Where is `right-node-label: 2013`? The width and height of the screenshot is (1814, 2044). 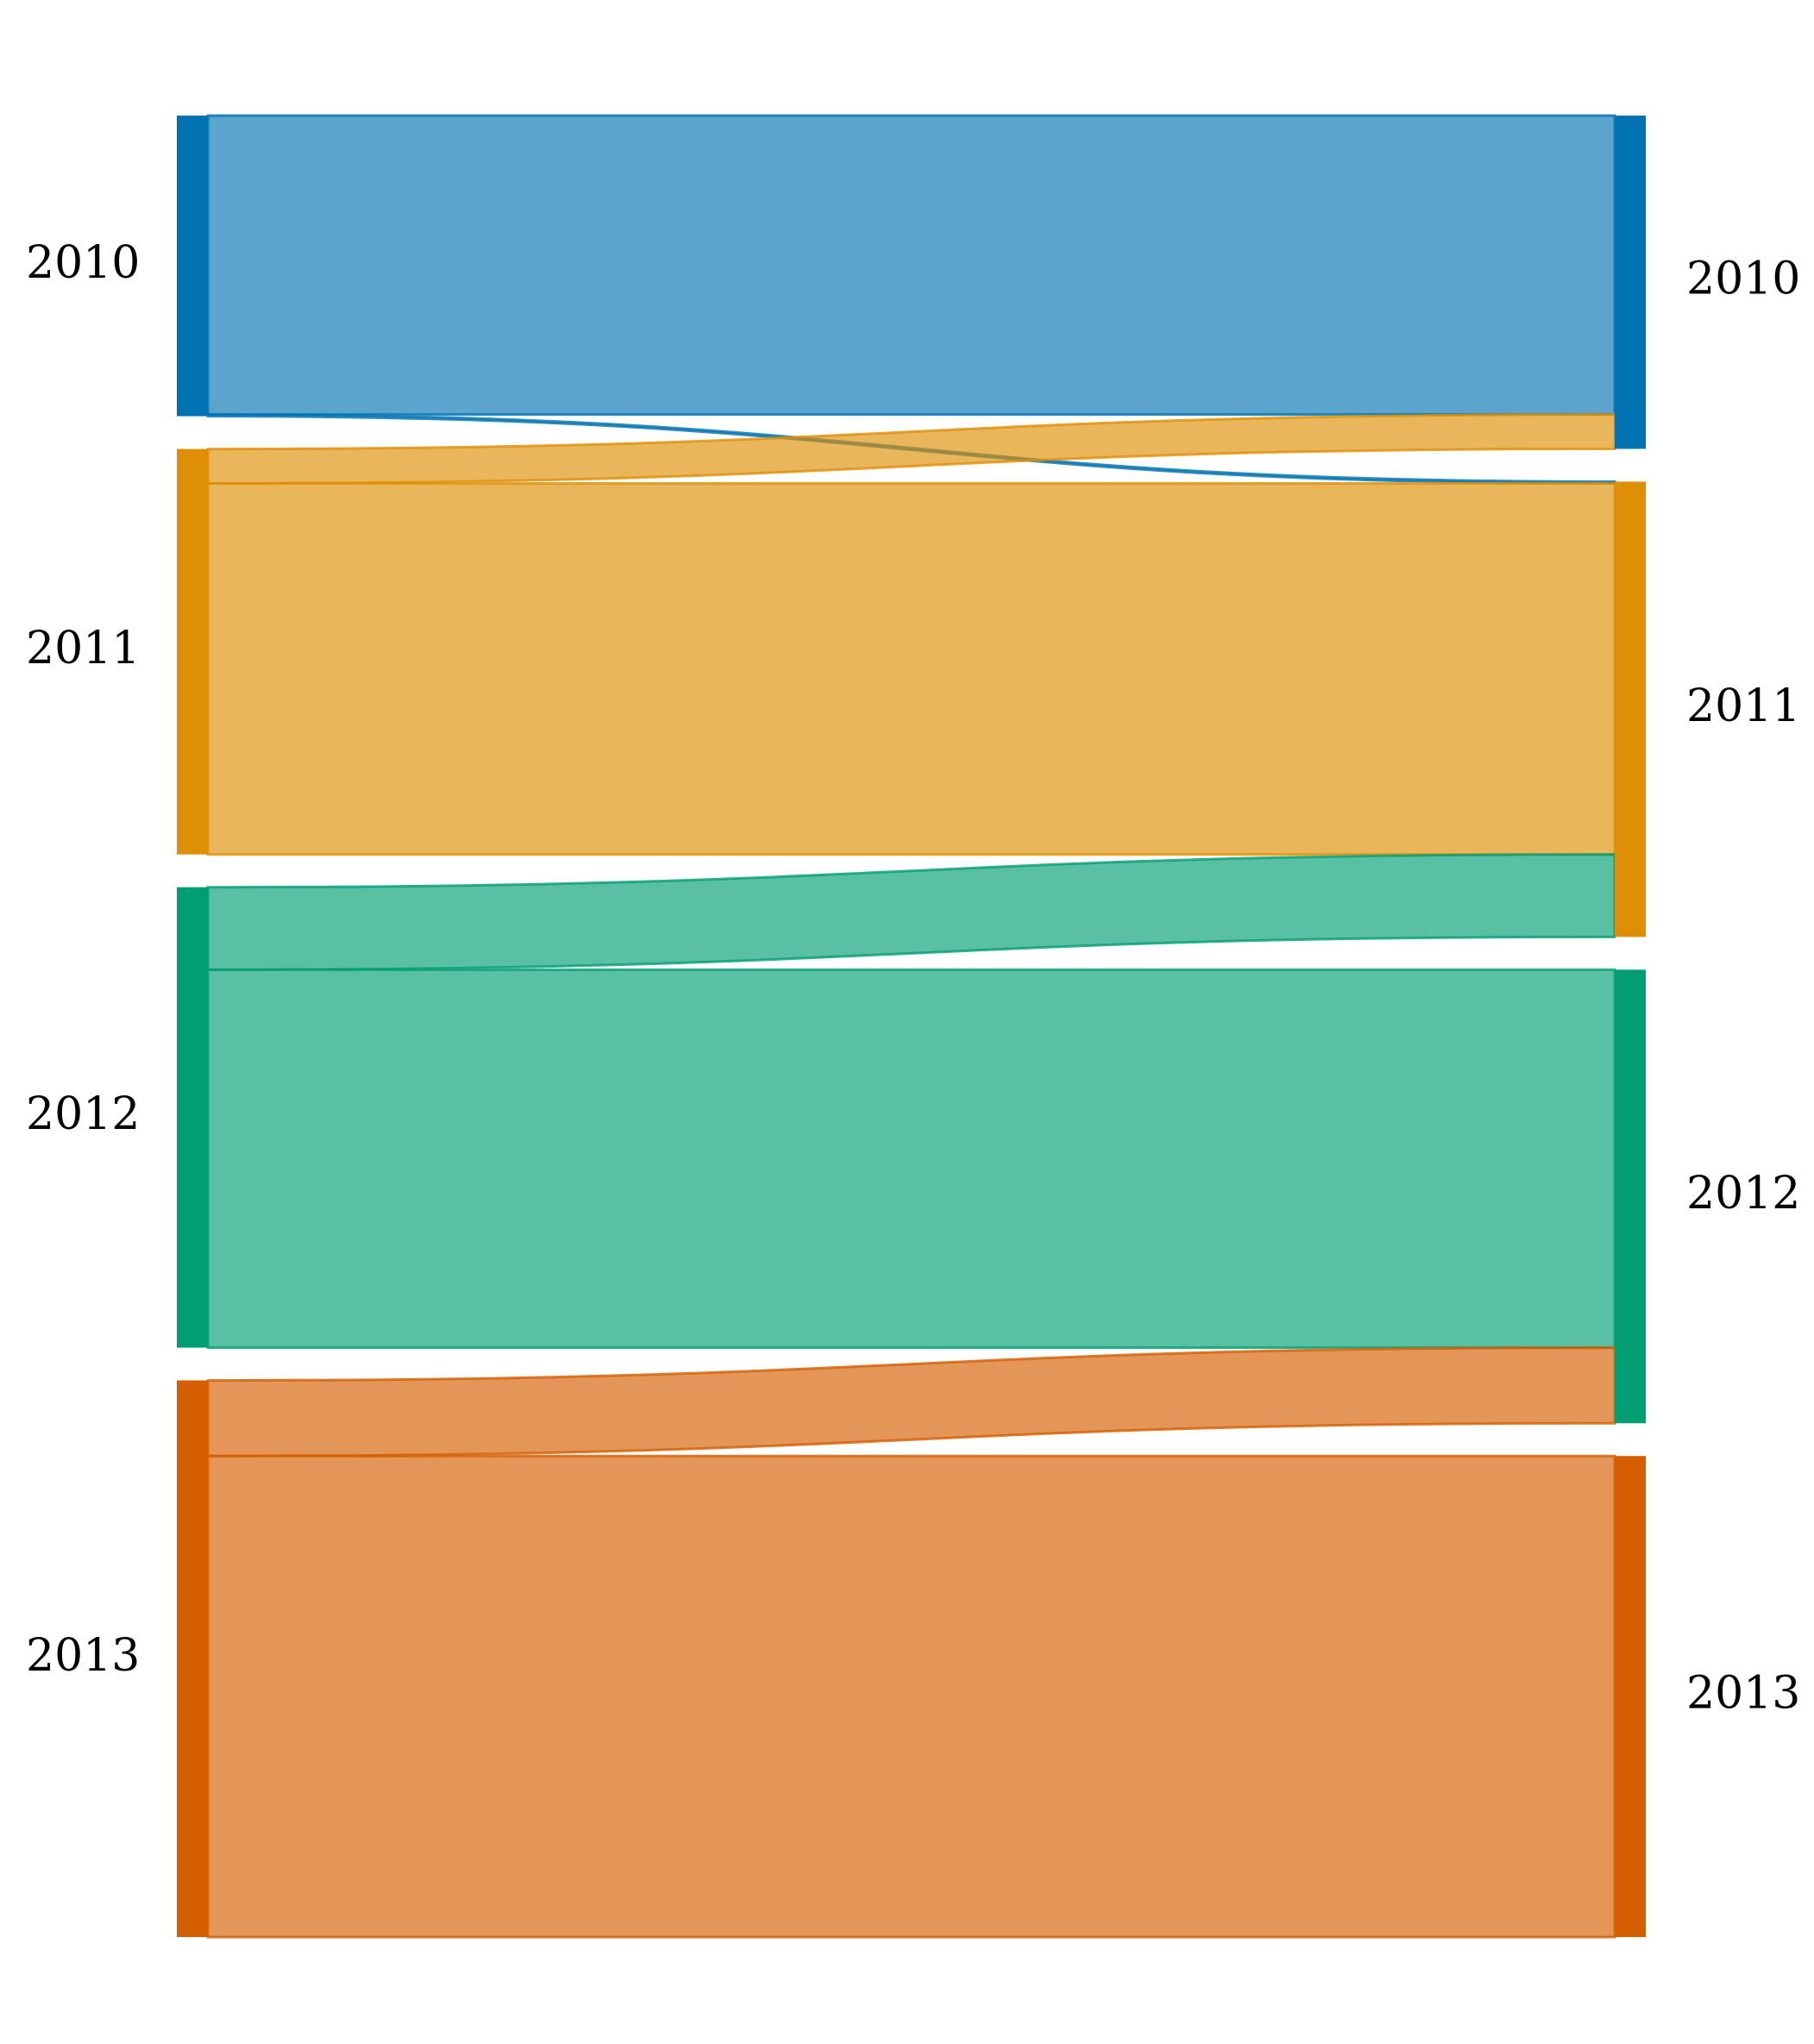
right-node-label: 2013 is located at coordinates (1743, 1694).